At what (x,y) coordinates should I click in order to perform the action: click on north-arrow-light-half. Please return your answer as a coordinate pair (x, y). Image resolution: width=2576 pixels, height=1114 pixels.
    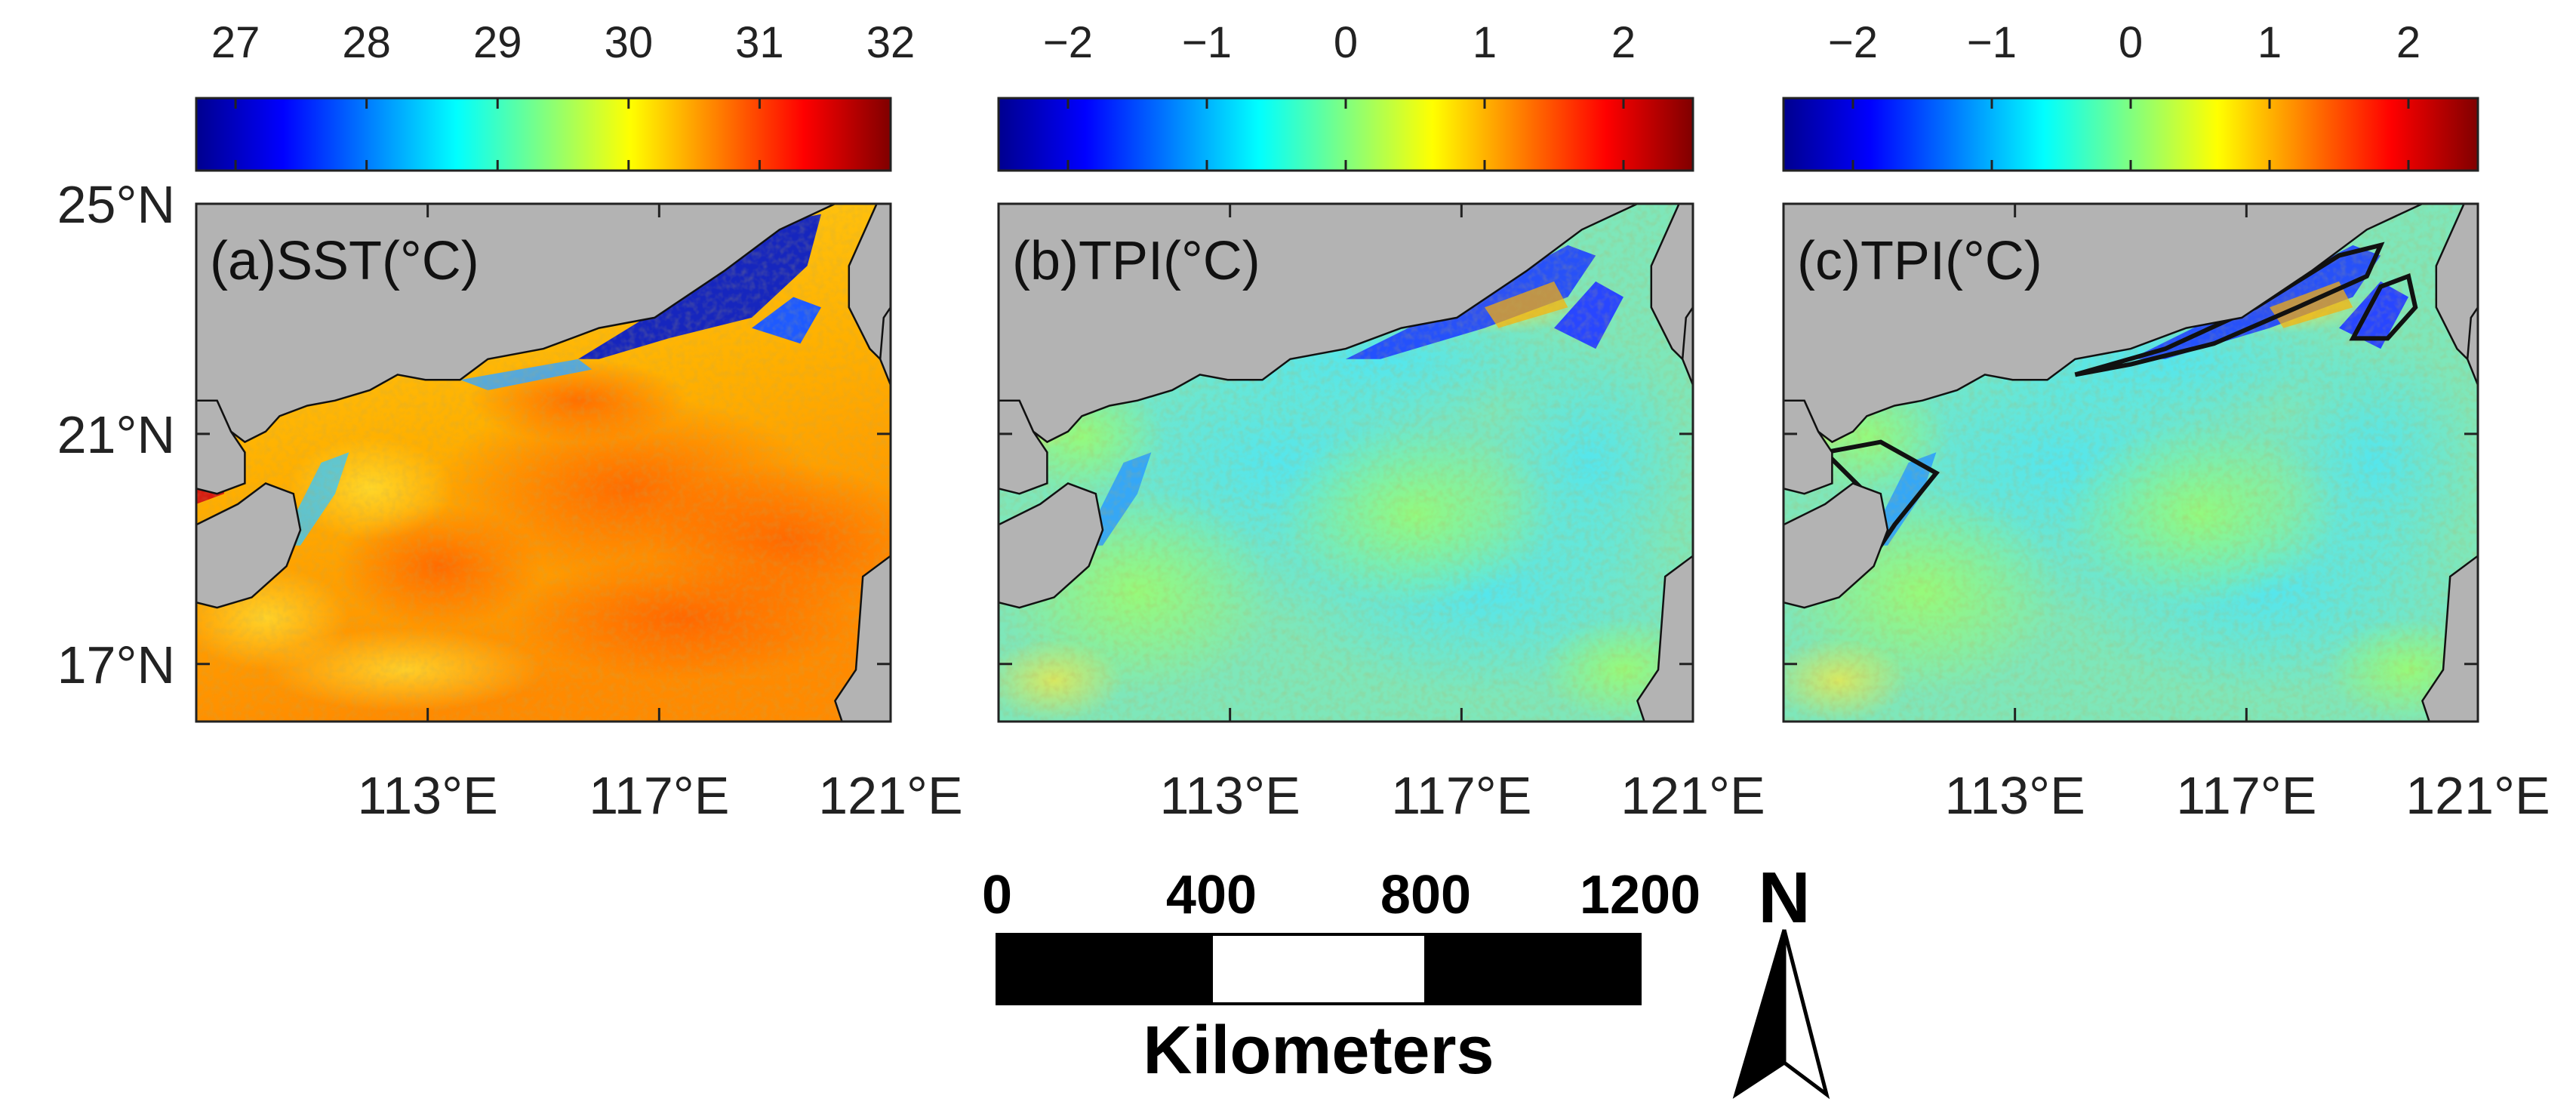
    Looking at the image, I should click on (1806, 1015).